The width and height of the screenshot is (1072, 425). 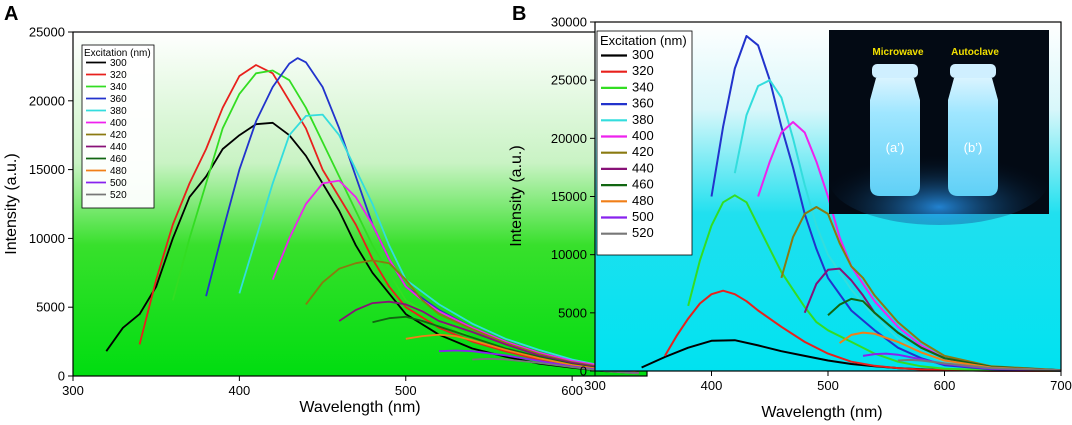 What do you see at coordinates (975, 52) in the screenshot?
I see `inset-photo-label-autoclave: Autoclave` at bounding box center [975, 52].